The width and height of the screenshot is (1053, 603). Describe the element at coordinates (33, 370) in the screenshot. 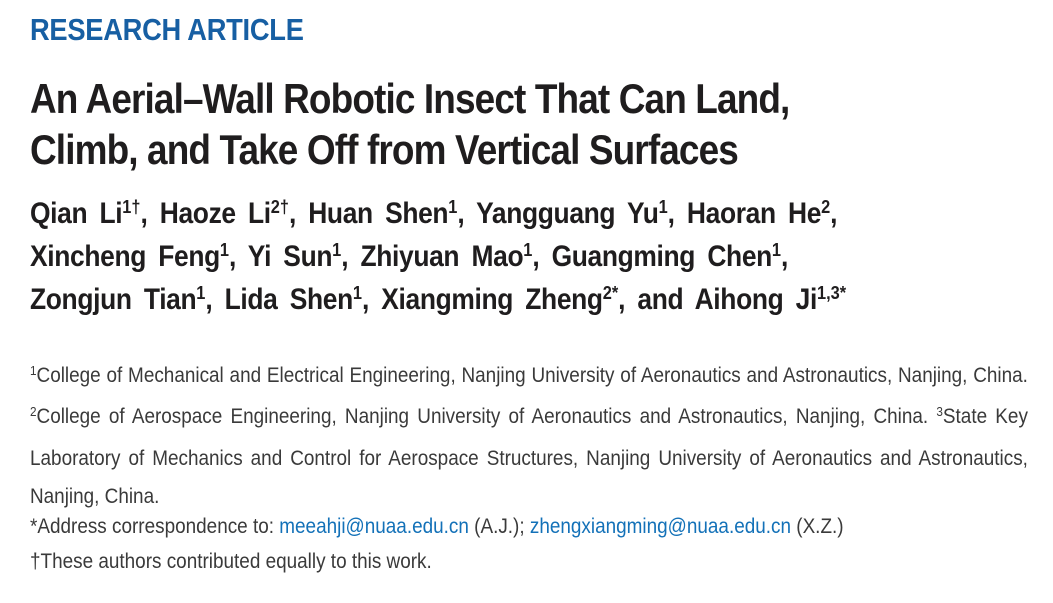

I see `affiliation-superscript: 1` at that location.